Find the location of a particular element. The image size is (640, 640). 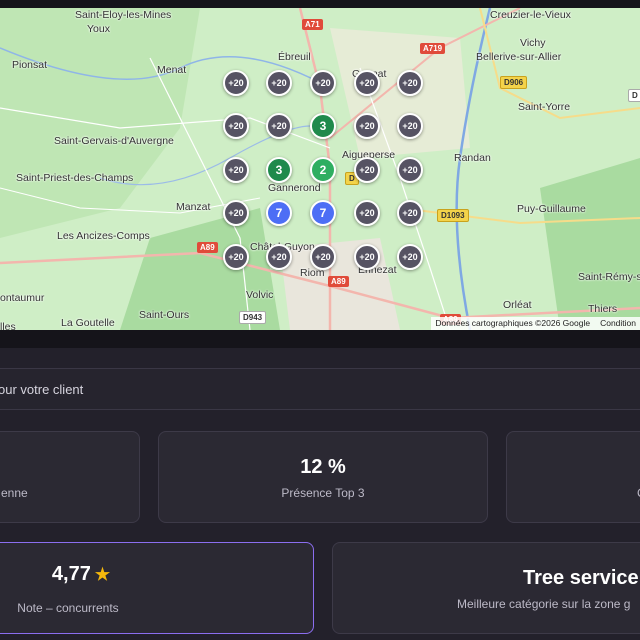

stat-card-rating-value-wrap: 4,77 ★ is located at coordinates (85, 574).